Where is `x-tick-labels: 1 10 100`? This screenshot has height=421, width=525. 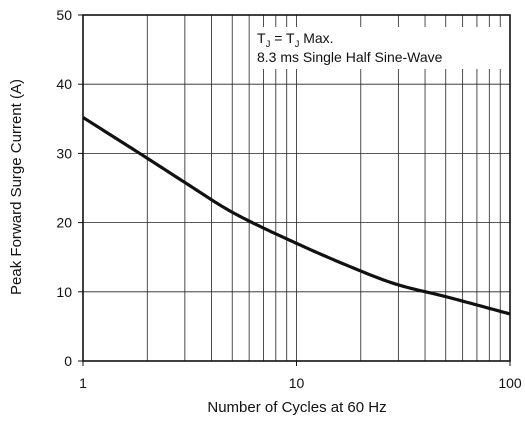 x-tick-labels: 1 10 100 is located at coordinates (300, 376).